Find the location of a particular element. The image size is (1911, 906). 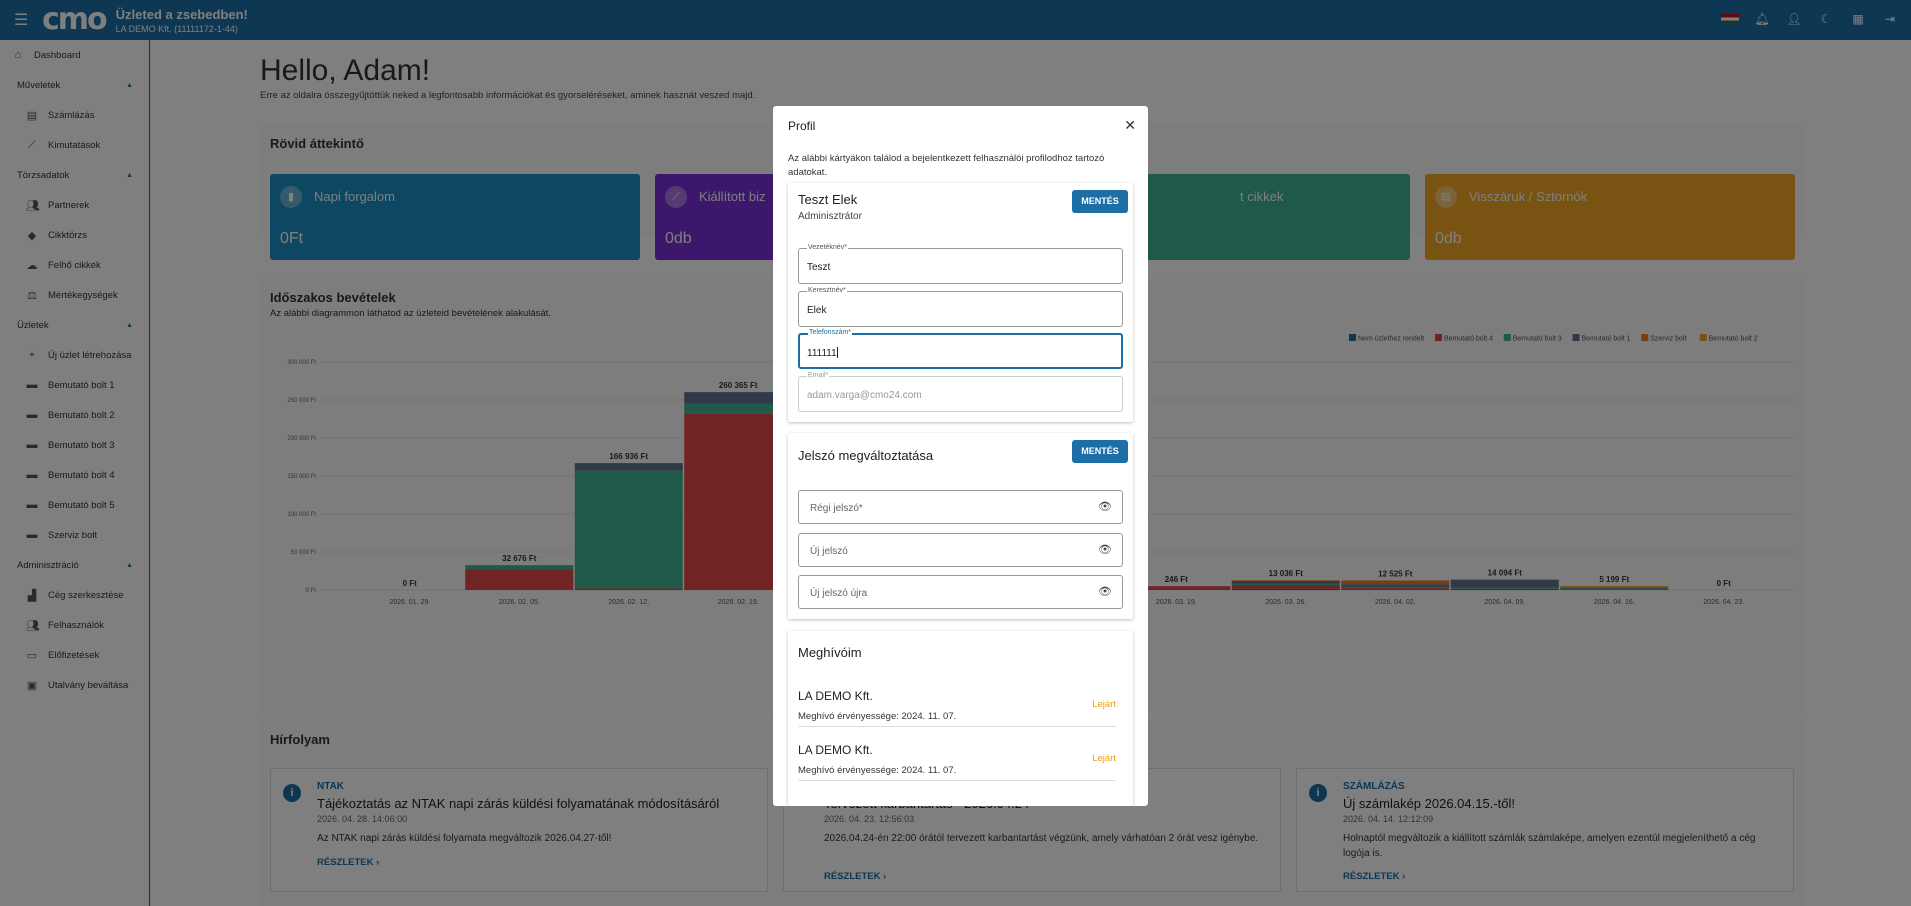

field-value: Elek is located at coordinates (817, 310).